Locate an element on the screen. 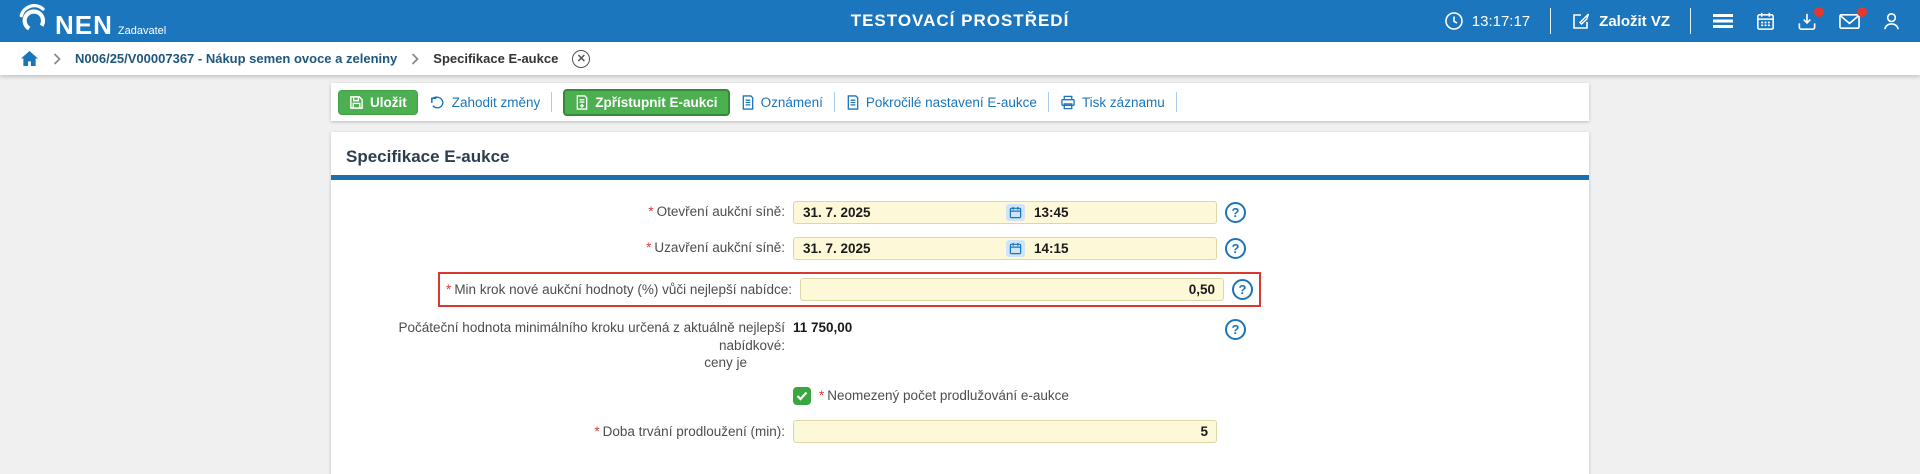  form-row-extension-duration: * Doba trvání prodloužení (min): is located at coordinates (803, 432).